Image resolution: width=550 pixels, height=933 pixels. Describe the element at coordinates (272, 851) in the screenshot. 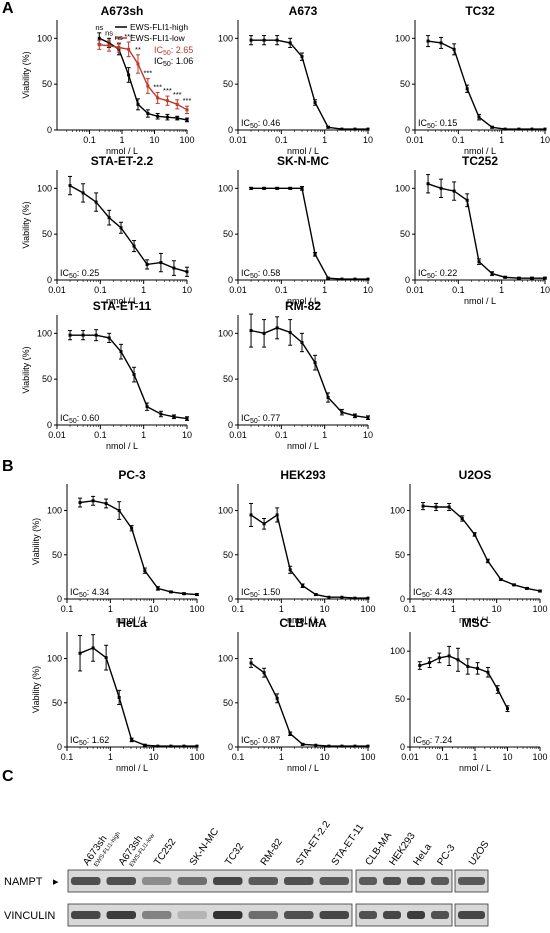

I see `lane-label: RM-82` at that location.